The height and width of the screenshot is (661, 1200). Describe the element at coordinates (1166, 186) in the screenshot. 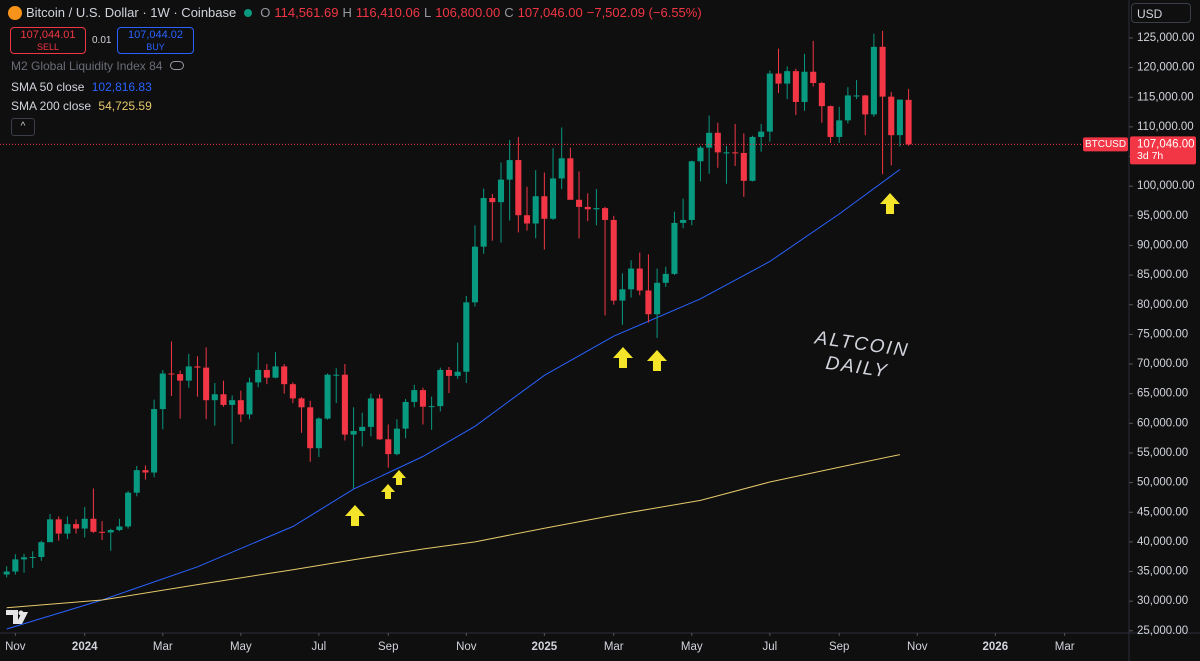

I see `y-tick-label: 100,000.00` at that location.